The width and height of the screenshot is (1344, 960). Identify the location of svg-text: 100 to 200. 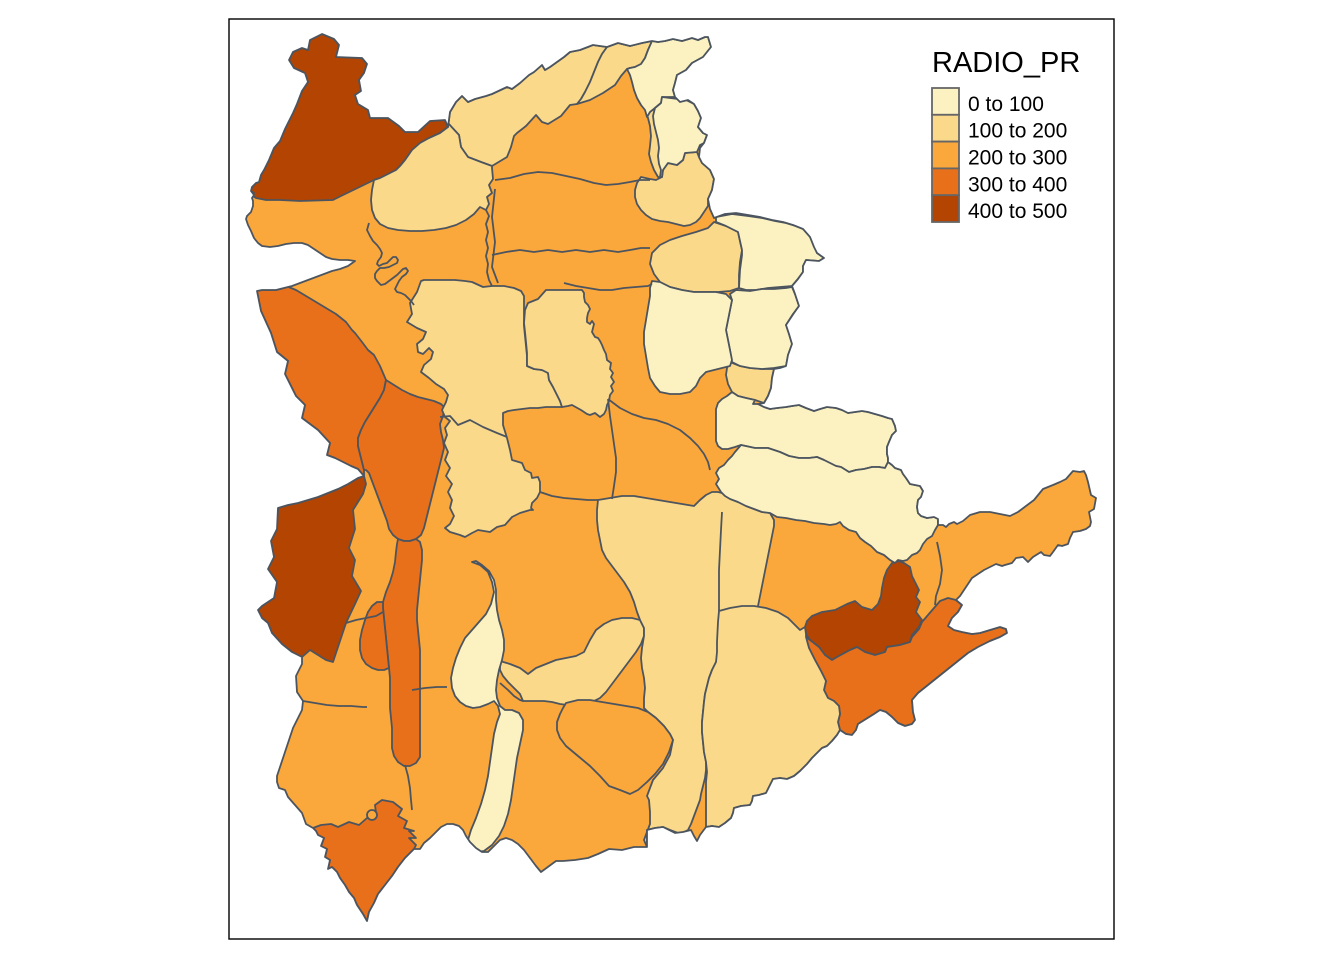
(1017, 131).